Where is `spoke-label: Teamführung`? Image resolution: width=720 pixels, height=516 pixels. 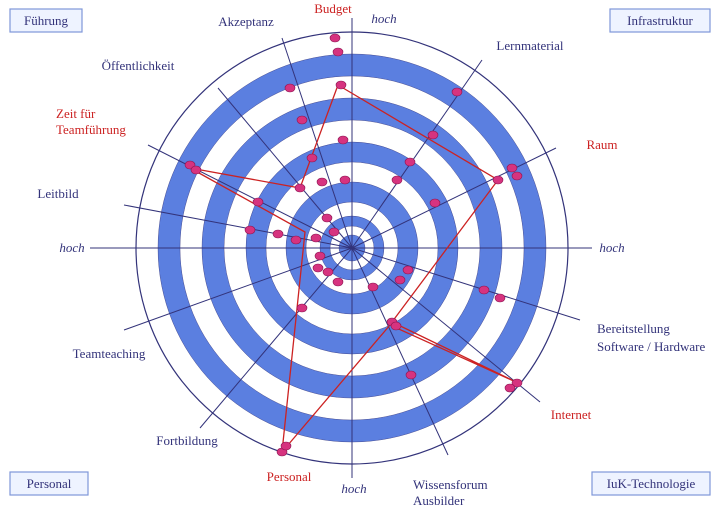 spoke-label: Teamführung is located at coordinates (91, 129).